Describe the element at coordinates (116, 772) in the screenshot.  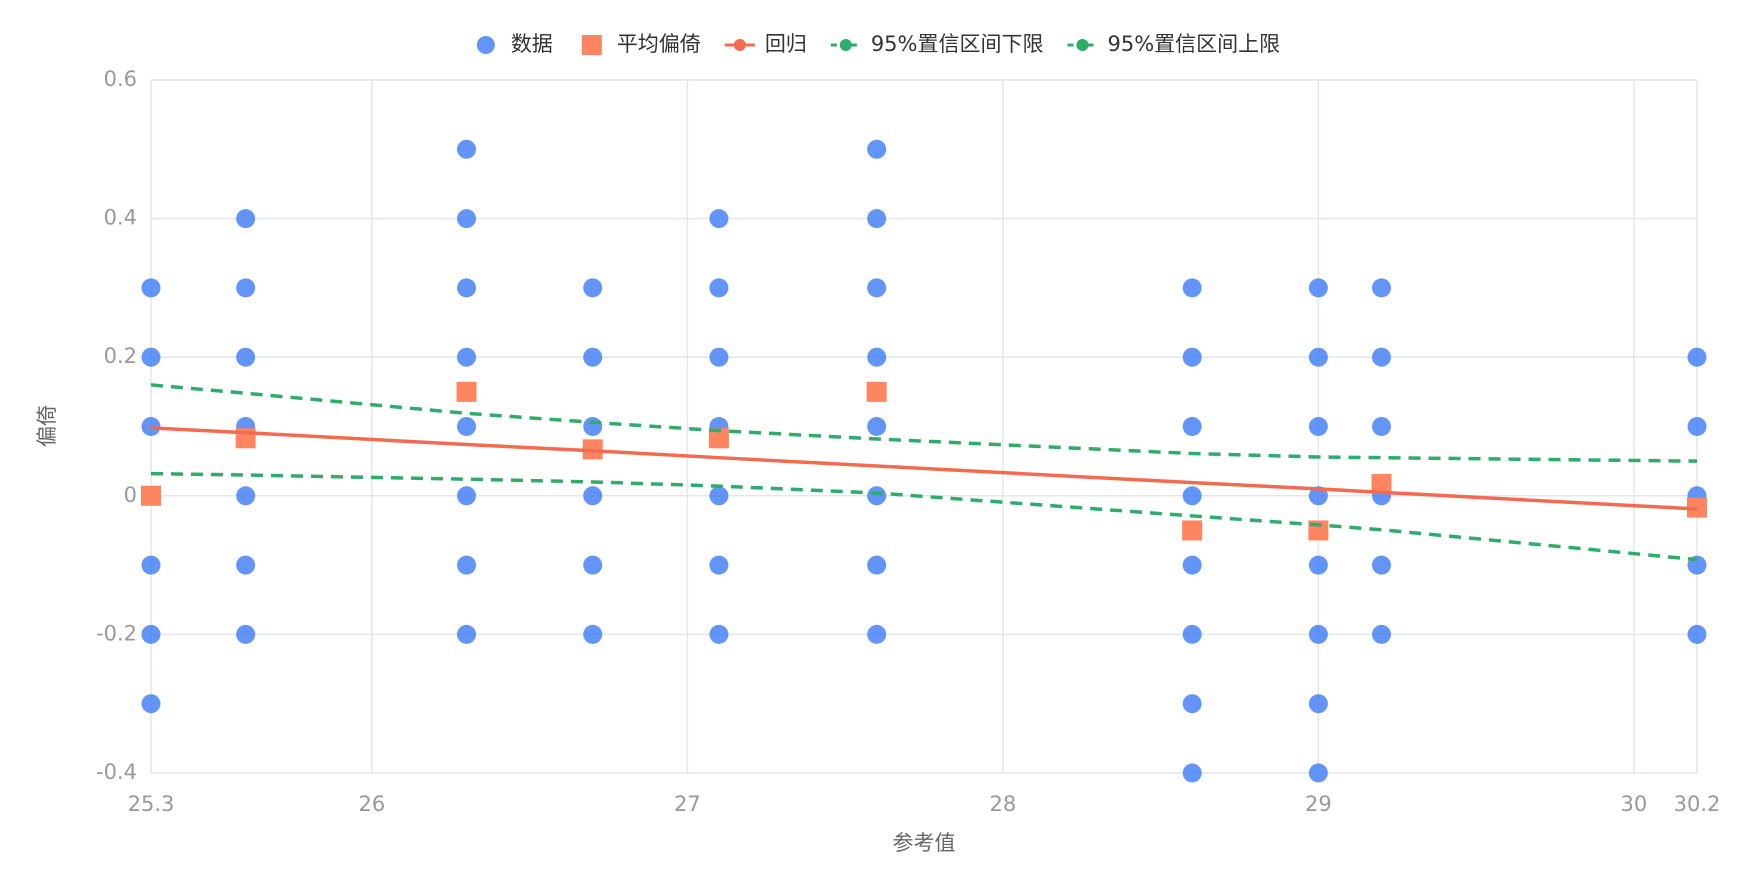
I see `y-tick-label: -0.4` at that location.